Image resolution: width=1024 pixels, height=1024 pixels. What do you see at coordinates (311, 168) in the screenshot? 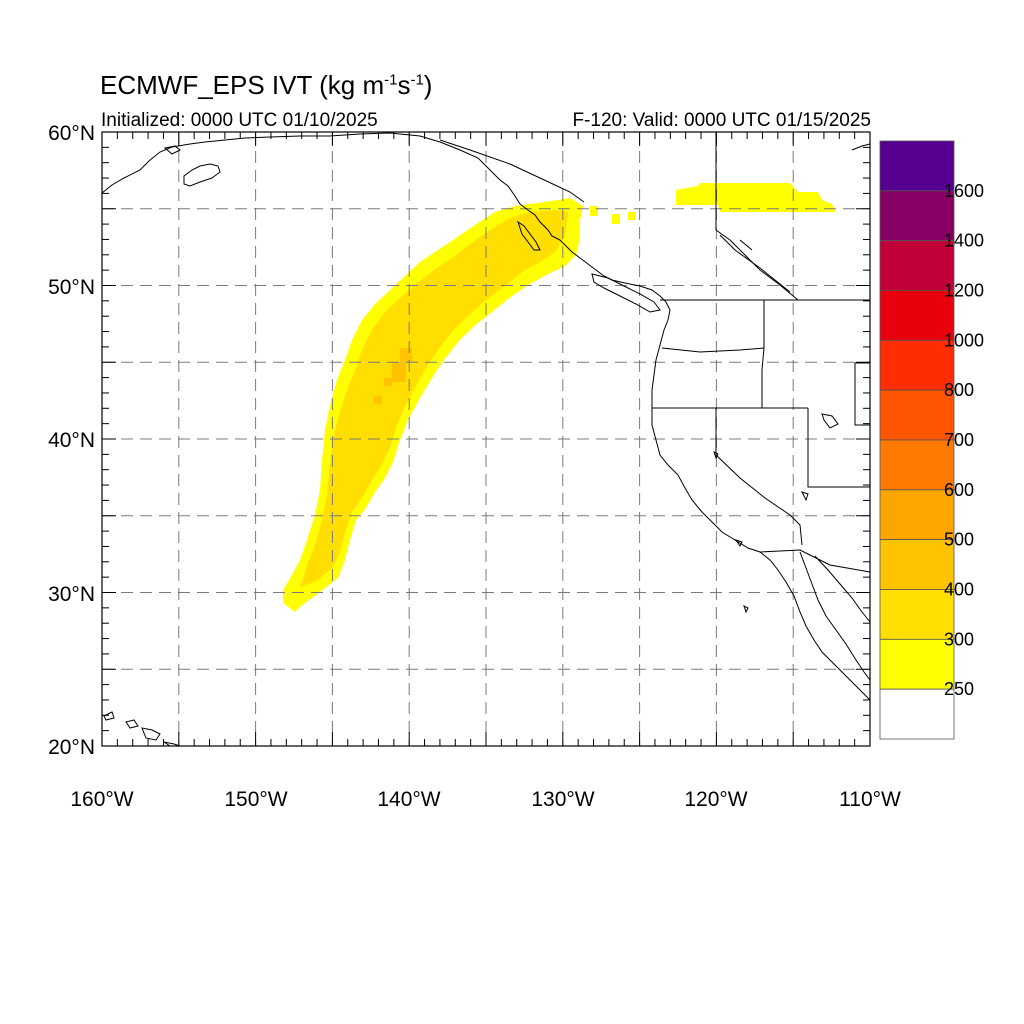
I see `alaska-coast` at bounding box center [311, 168].